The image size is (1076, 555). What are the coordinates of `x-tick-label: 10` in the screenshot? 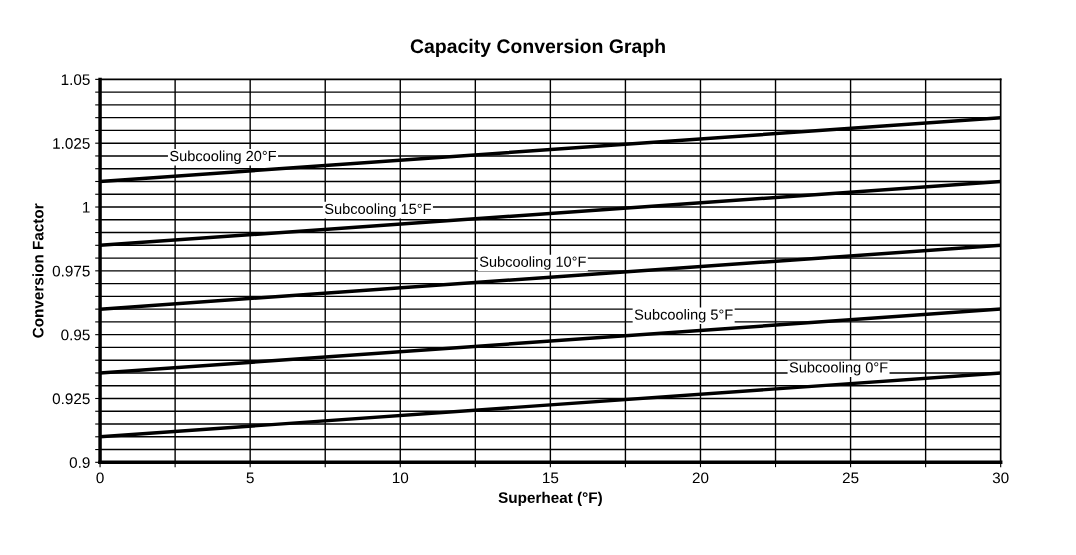 It's located at (400, 478).